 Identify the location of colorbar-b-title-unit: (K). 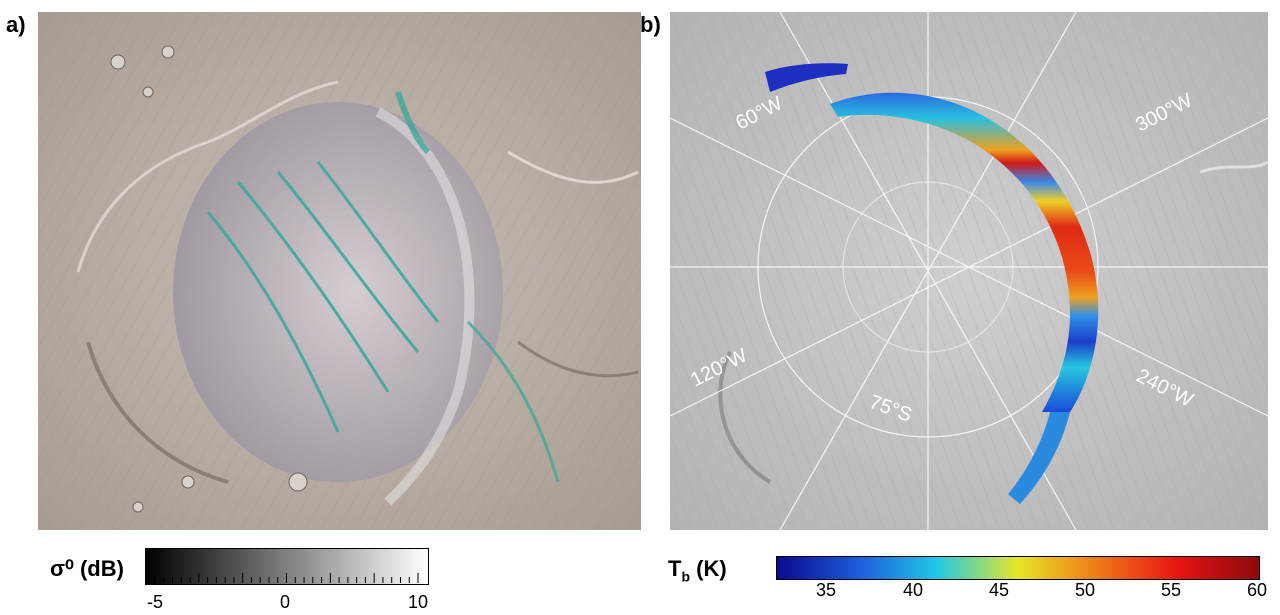
(708, 568).